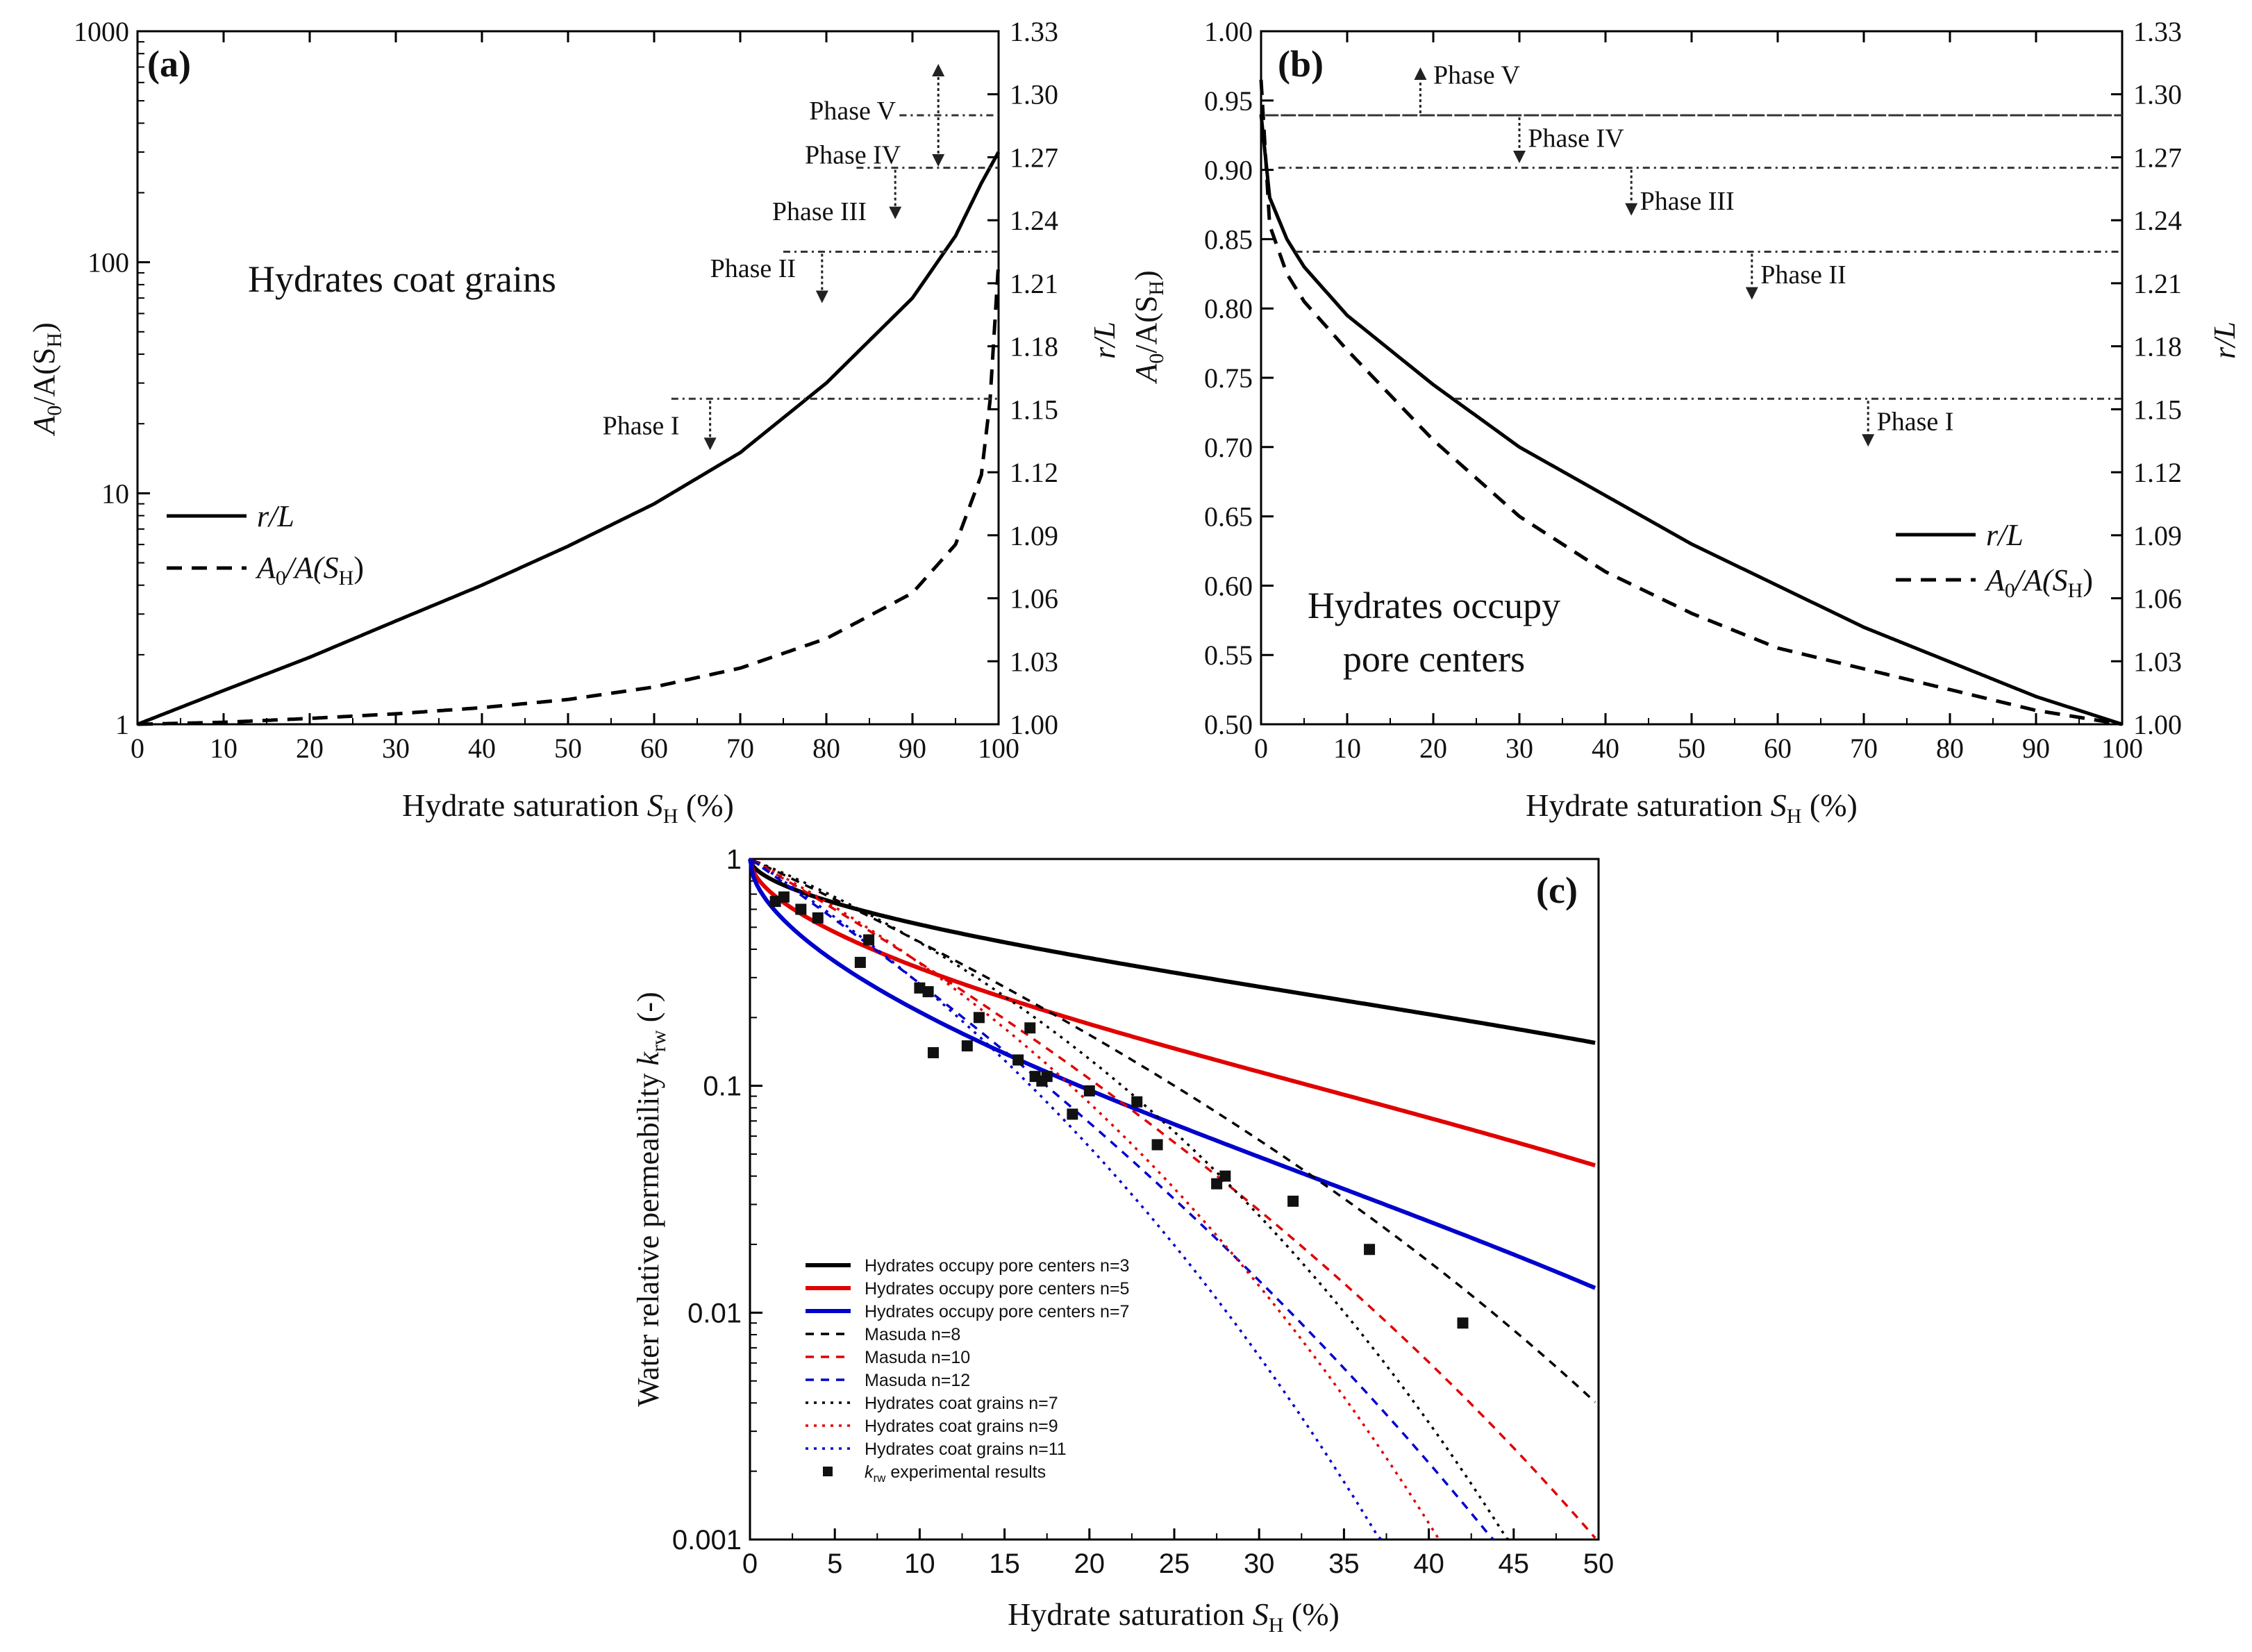  I want to click on panel-b-ylabel-right: r/L, so click(2225, 340).